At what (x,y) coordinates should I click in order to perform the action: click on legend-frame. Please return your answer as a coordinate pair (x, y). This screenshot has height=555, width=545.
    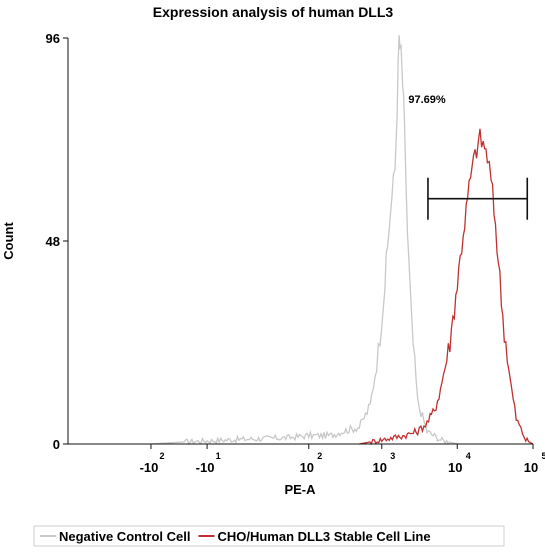
    Looking at the image, I should click on (269, 536).